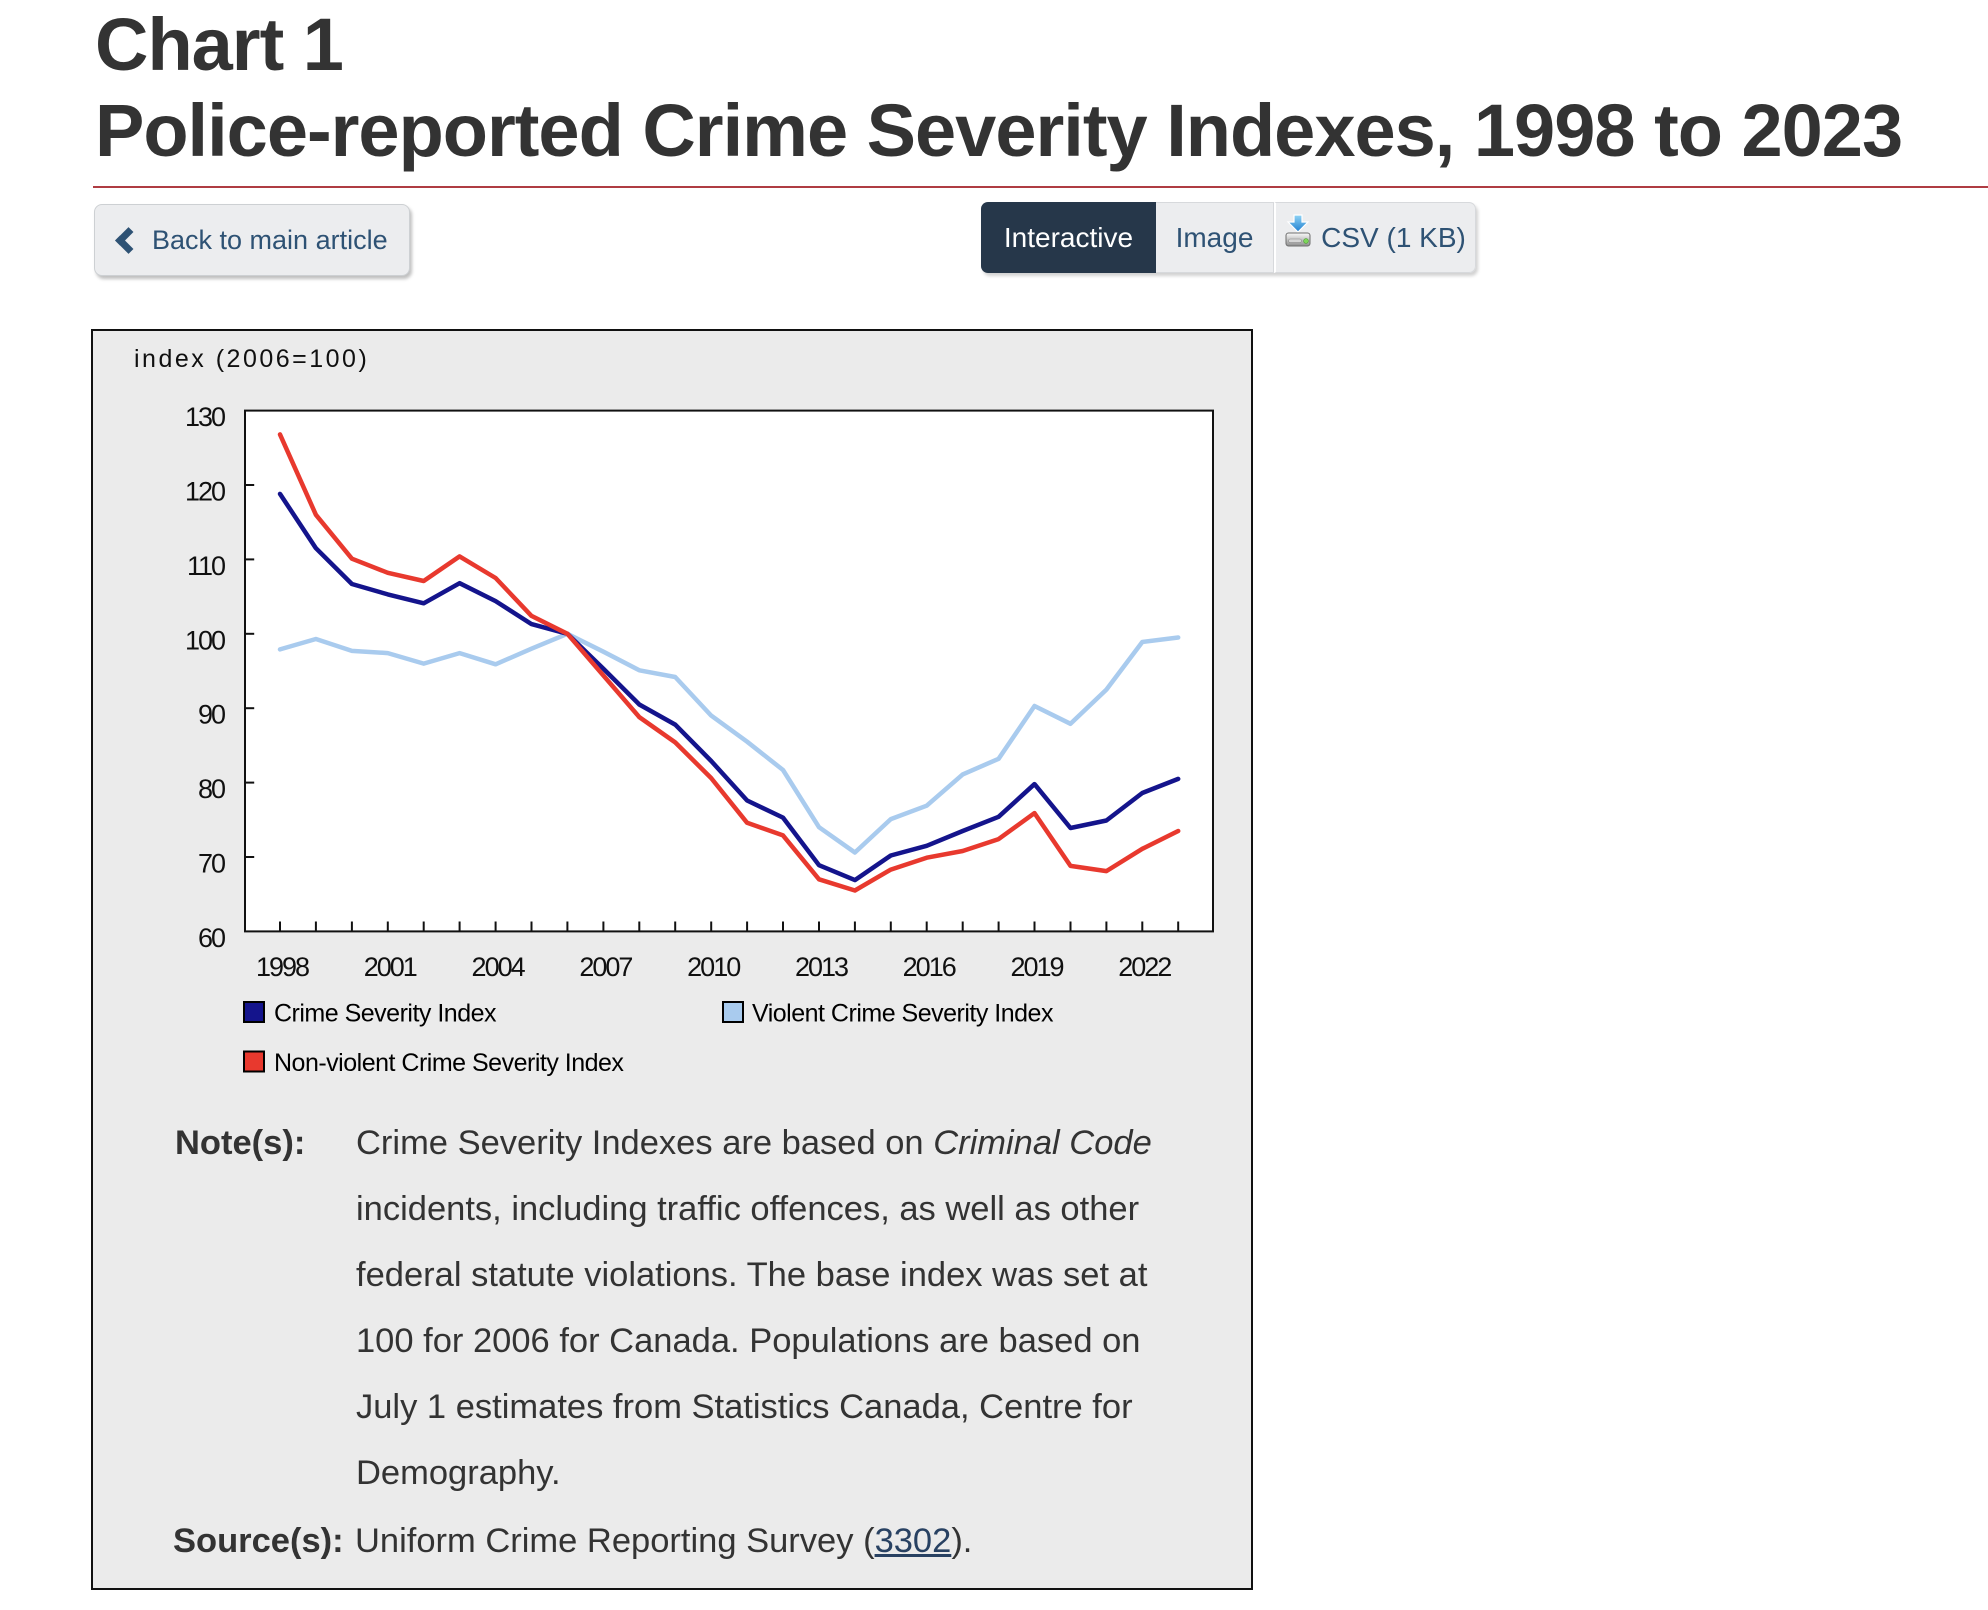  I want to click on svg-text: 2019, so click(1036, 967).